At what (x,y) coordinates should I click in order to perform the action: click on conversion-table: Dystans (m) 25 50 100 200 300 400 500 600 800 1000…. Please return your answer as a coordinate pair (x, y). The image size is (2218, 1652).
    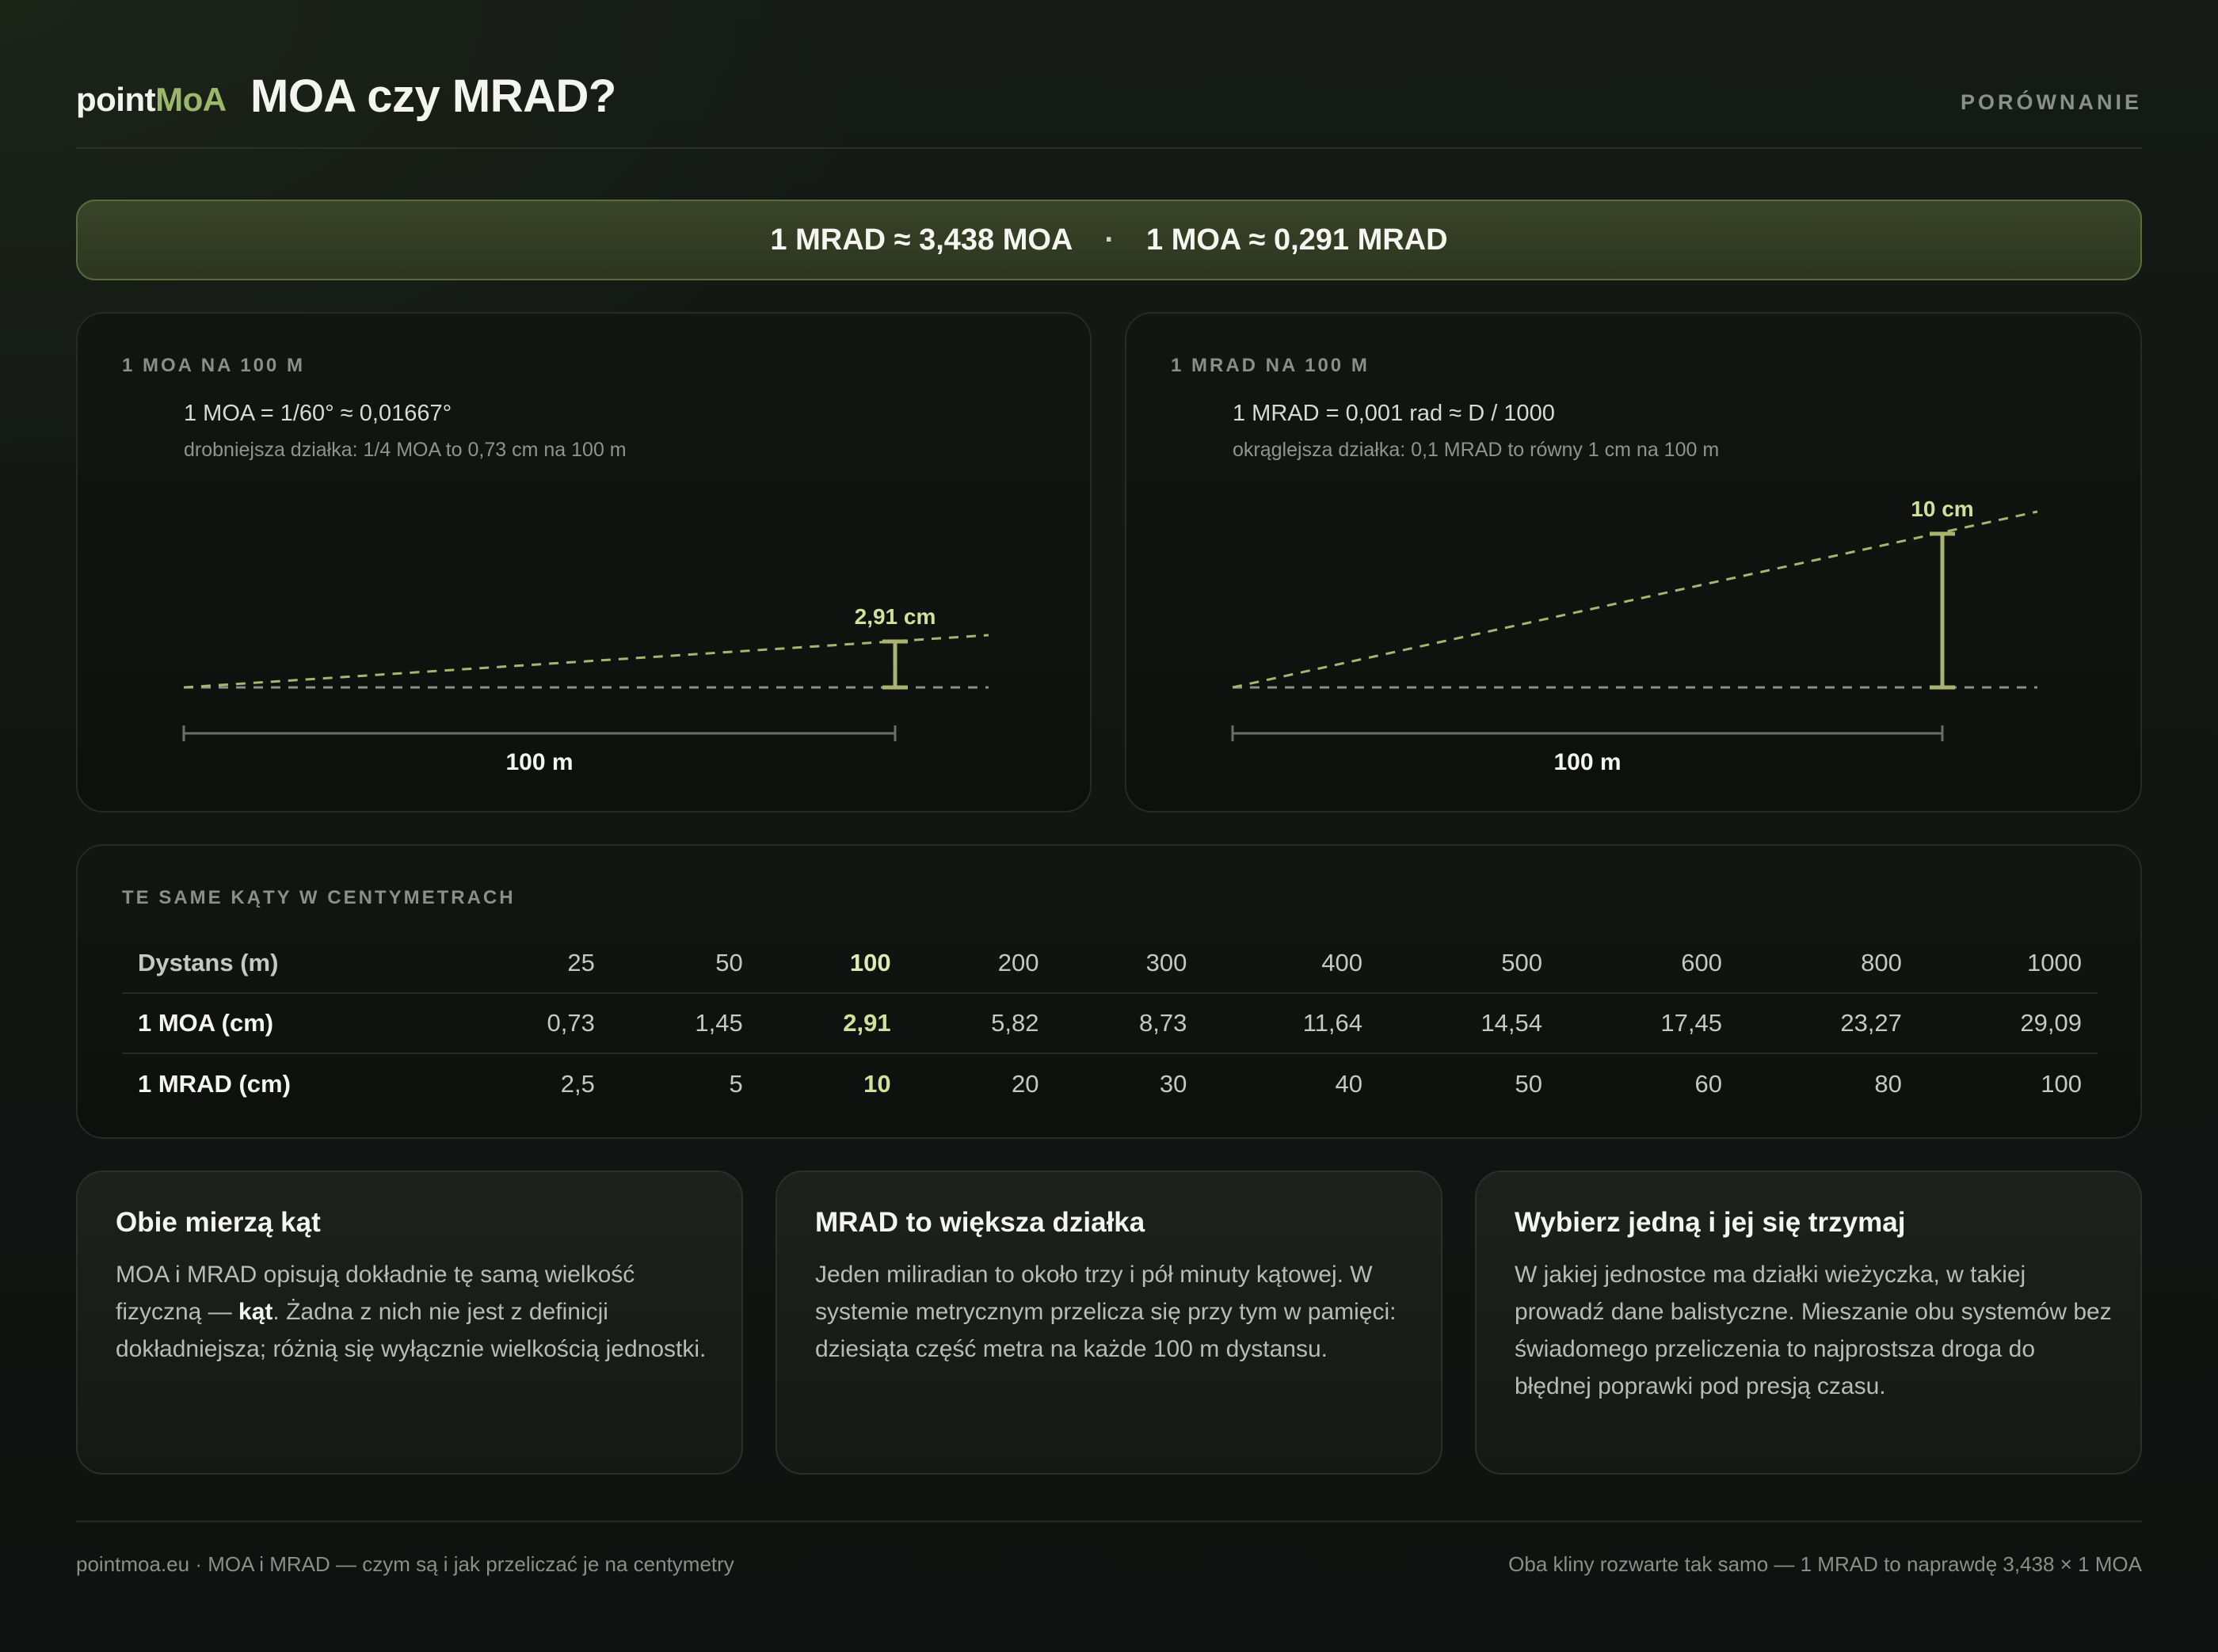
    Looking at the image, I should click on (1110, 1023).